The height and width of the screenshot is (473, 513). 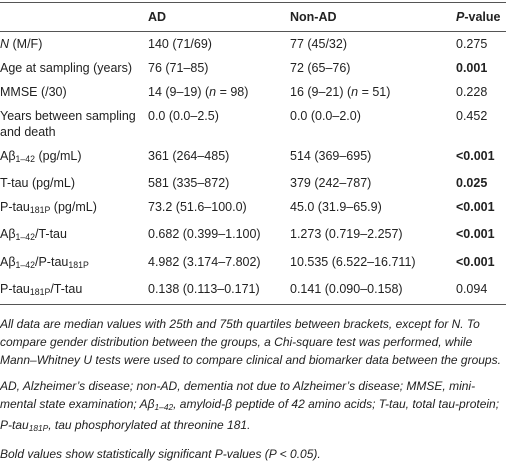 I want to click on table-cell: 379 (242–787), so click(x=331, y=183).